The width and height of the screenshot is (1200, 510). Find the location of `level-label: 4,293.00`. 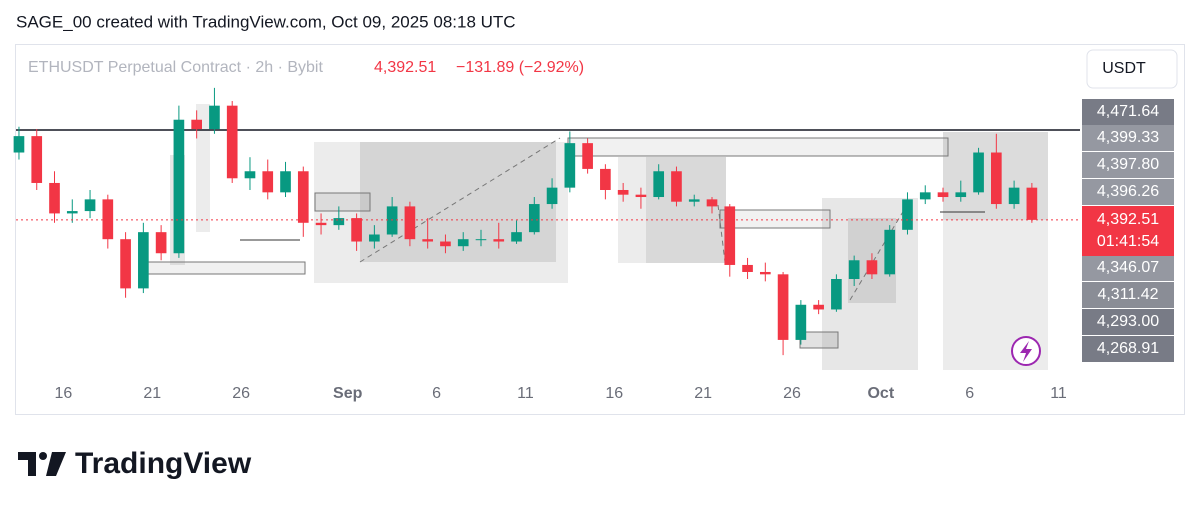

level-label: 4,293.00 is located at coordinates (1128, 321).